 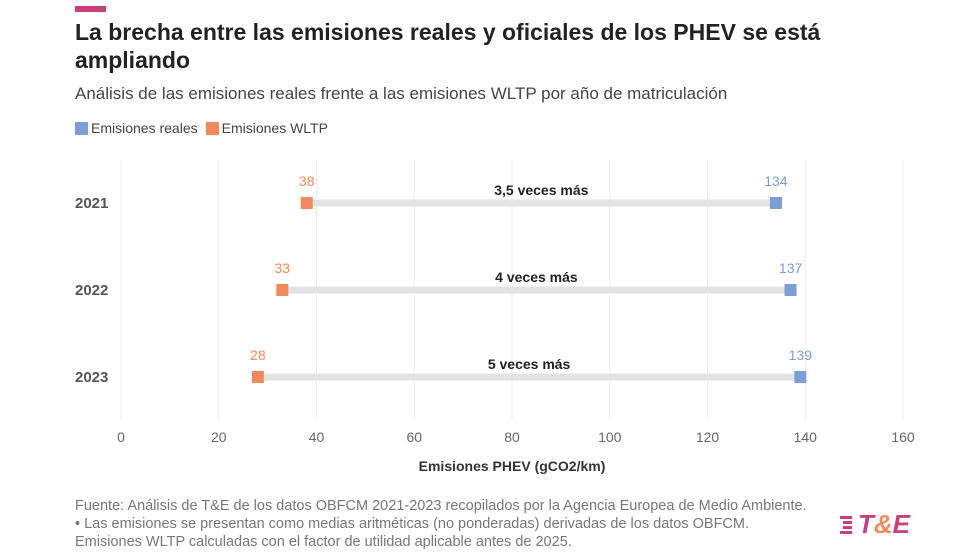 What do you see at coordinates (846, 524) in the screenshot?
I see `logo-mark-icon` at bounding box center [846, 524].